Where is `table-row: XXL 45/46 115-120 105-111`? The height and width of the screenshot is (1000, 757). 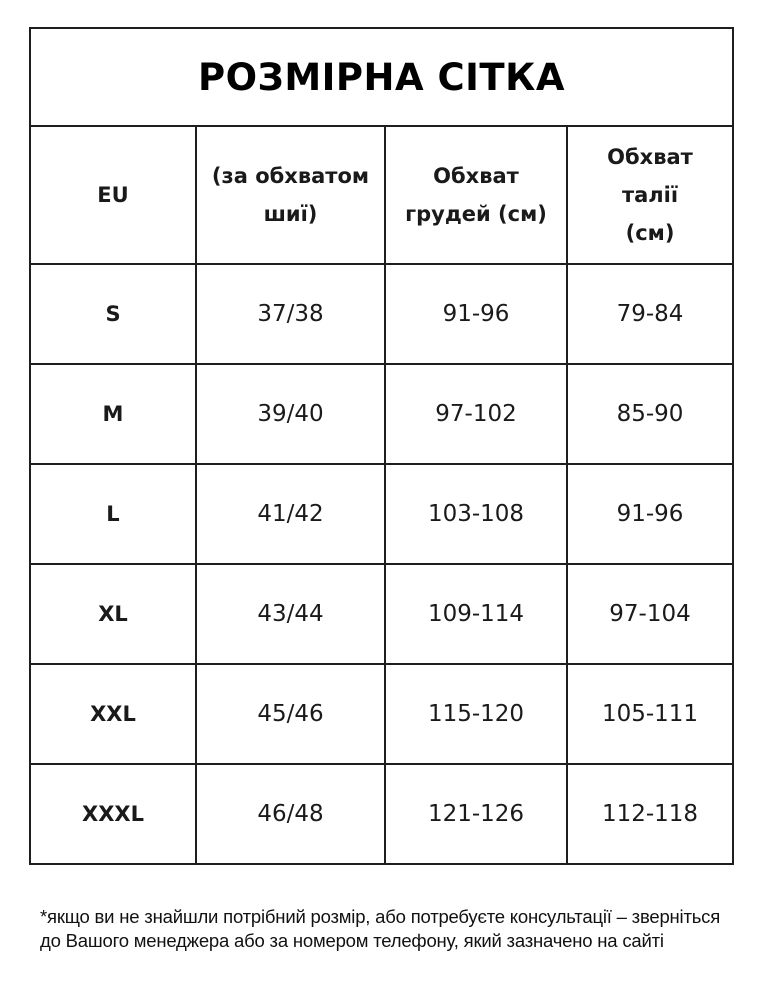
table-row: XXL 45/46 115-120 105-111 is located at coordinates (382, 714).